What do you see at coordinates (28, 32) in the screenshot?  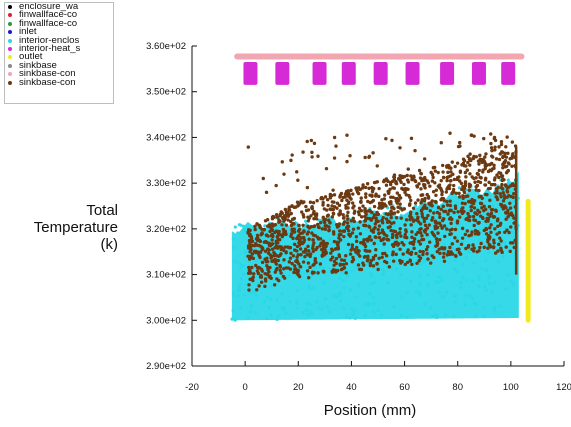 I see `legend-label: inlet` at bounding box center [28, 32].